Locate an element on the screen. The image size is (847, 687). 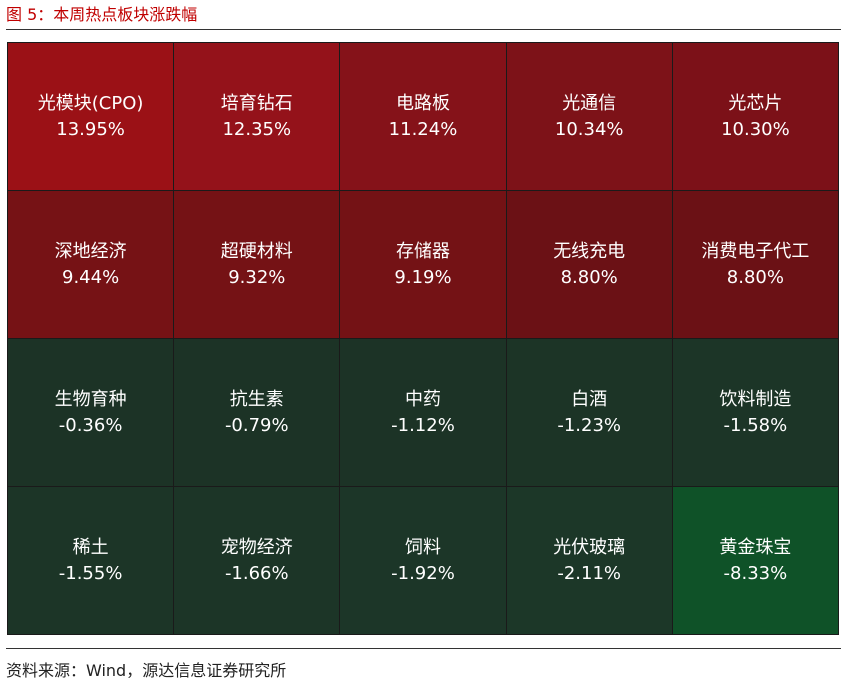
heatmap-cell: 黄金珠宝 -8.33% is located at coordinates (755, 561).